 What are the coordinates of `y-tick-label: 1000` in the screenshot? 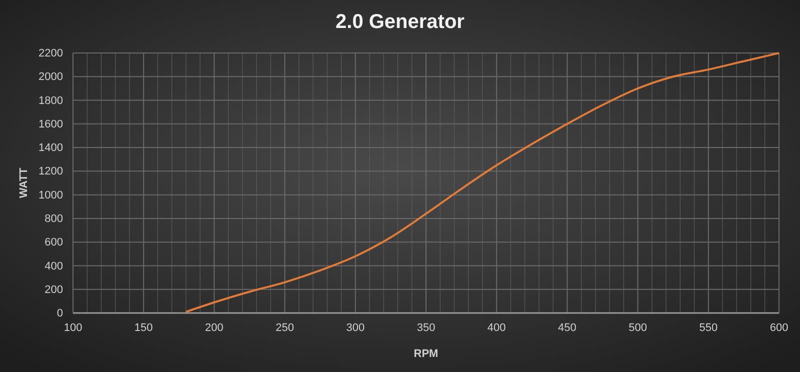 It's located at (50, 195).